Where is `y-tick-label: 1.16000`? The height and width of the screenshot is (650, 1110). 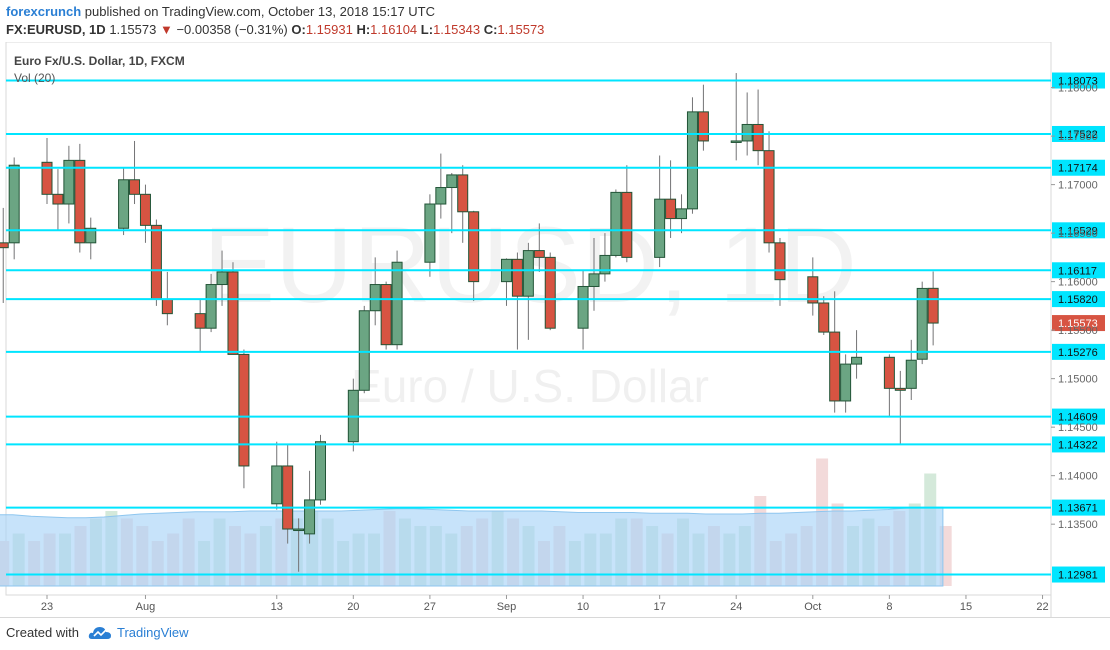 y-tick-label: 1.16000 is located at coordinates (1078, 283).